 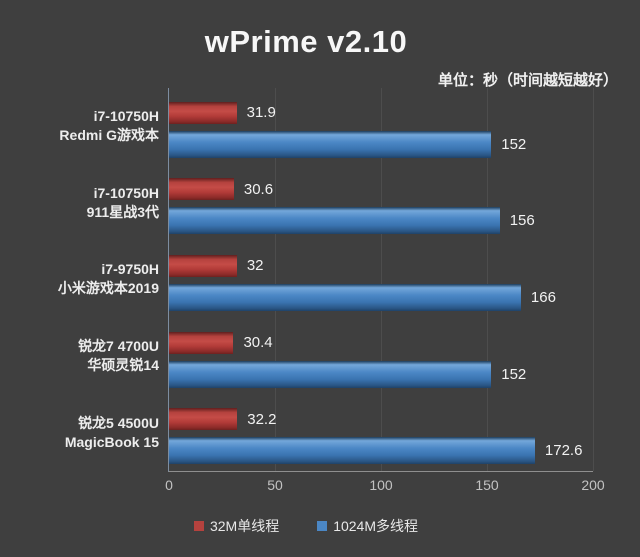 I want to click on category-label-line: 锐龙7 4700U, so click(x=118, y=346).